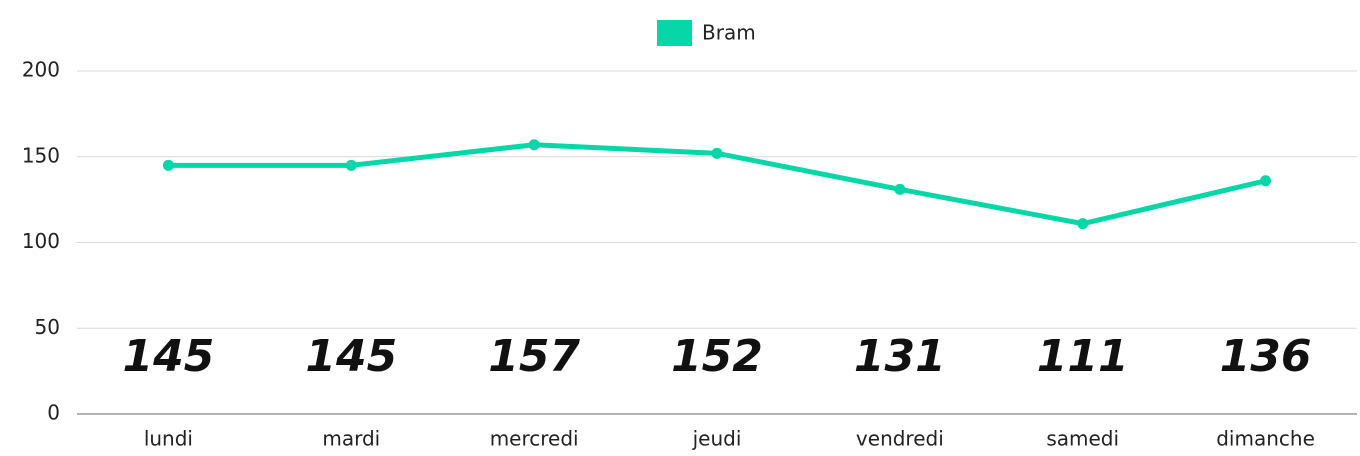 This screenshot has height=456, width=1360. What do you see at coordinates (41, 70) in the screenshot?
I see `y-tick-label: 200` at bounding box center [41, 70].